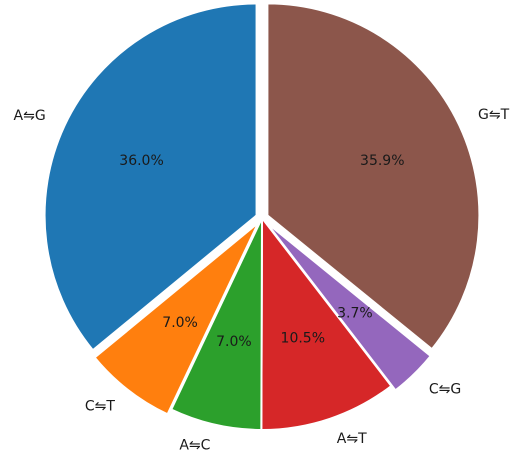 The image size is (510, 453). What do you see at coordinates (355, 313) in the screenshot?
I see `slice-percent-label: 3.7%` at bounding box center [355, 313].